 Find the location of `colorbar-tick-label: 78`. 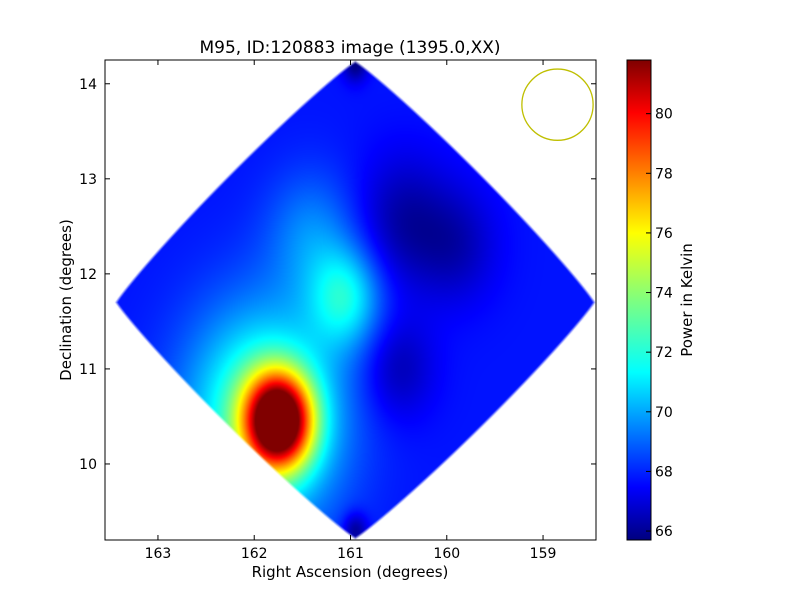

colorbar-tick-label: 78 is located at coordinates (664, 174).